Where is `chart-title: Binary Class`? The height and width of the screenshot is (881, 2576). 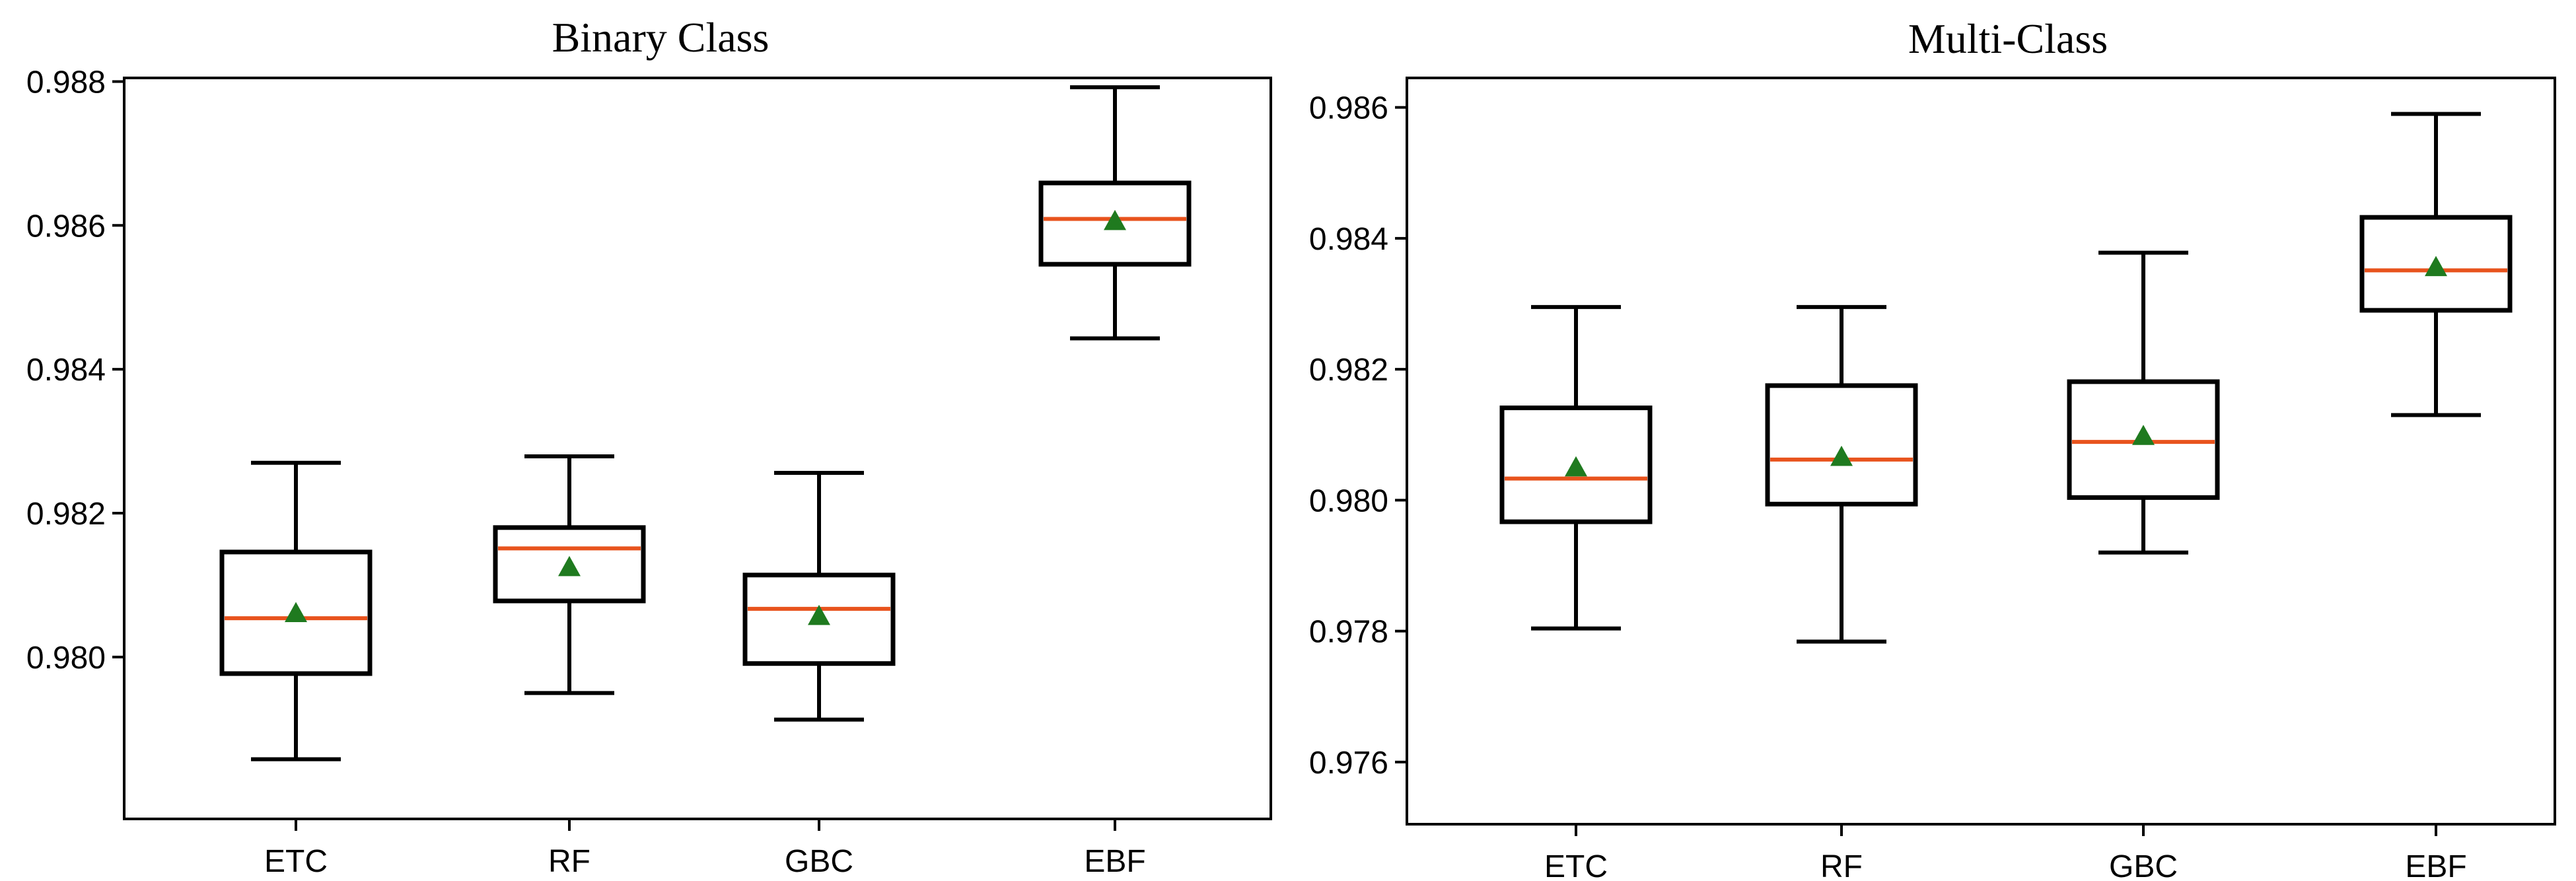 chart-title: Binary Class is located at coordinates (660, 37).